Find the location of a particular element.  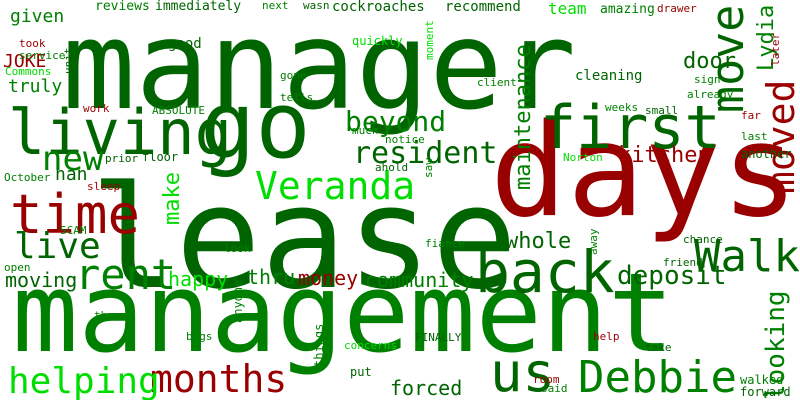

word-money: money is located at coordinates (328, 278).